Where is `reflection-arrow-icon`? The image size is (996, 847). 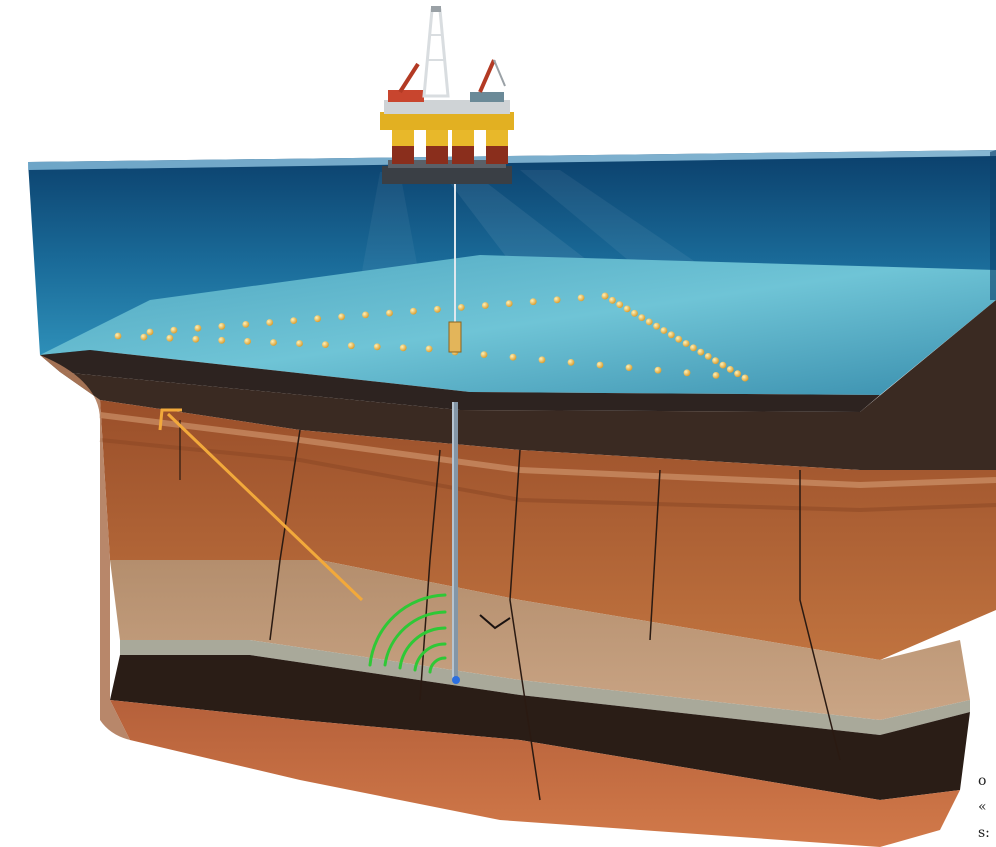 reflection-arrow-icon is located at coordinates (261, 505).